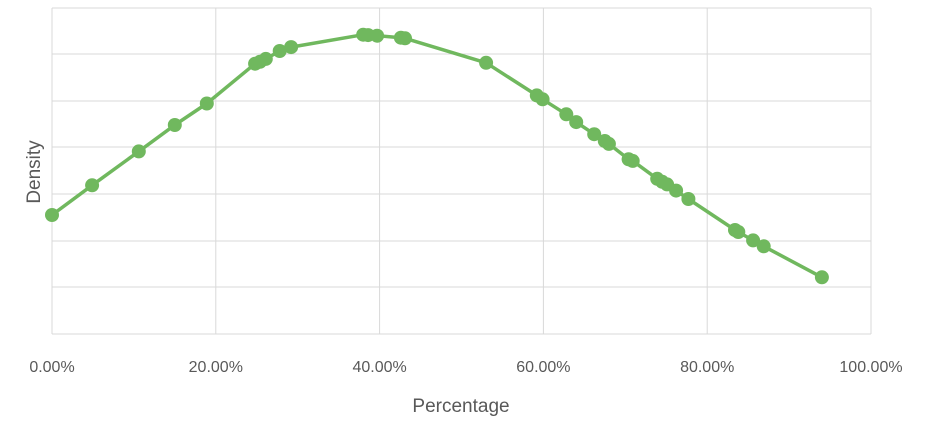  I want to click on x-tick-label: 100.00%, so click(870, 367).